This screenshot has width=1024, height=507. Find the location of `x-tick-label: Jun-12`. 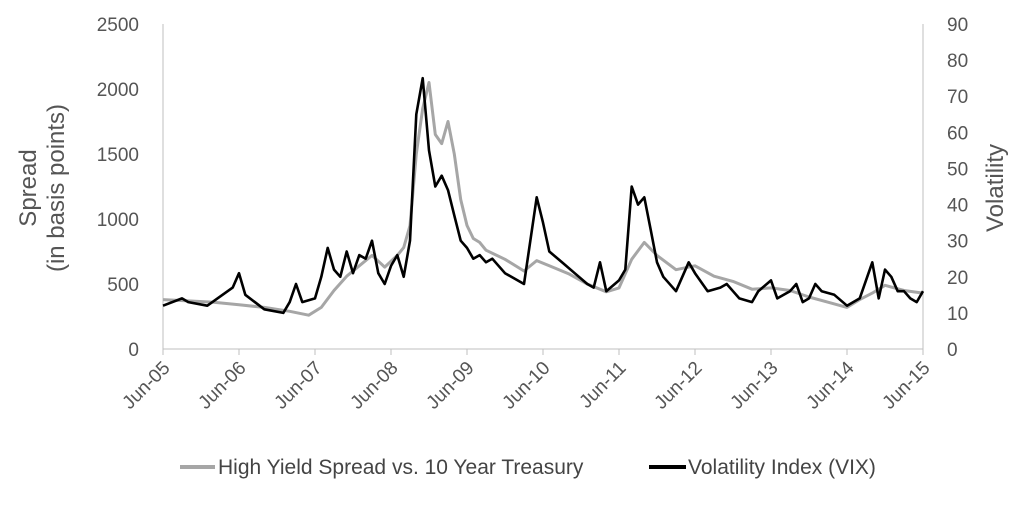

x-tick-label: Jun-12 is located at coordinates (679, 386).